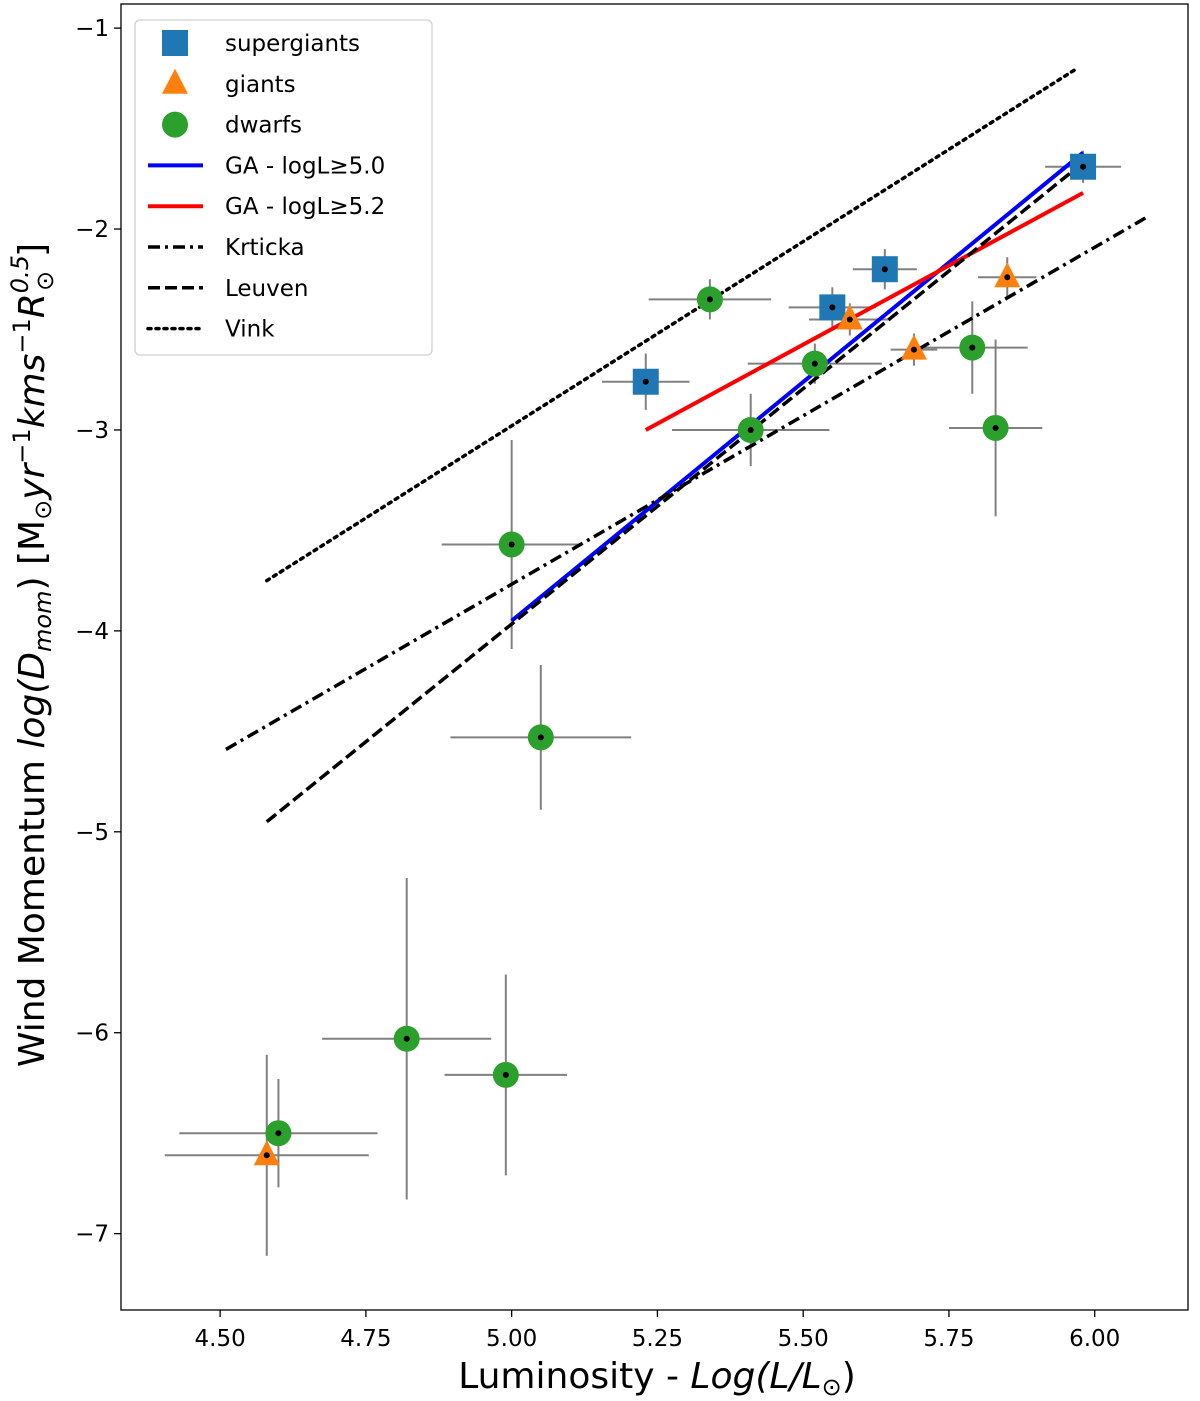 The height and width of the screenshot is (1401, 1200). Describe the element at coordinates (1094, 1339) in the screenshot. I see `x-tick-label: 6.00` at that location.